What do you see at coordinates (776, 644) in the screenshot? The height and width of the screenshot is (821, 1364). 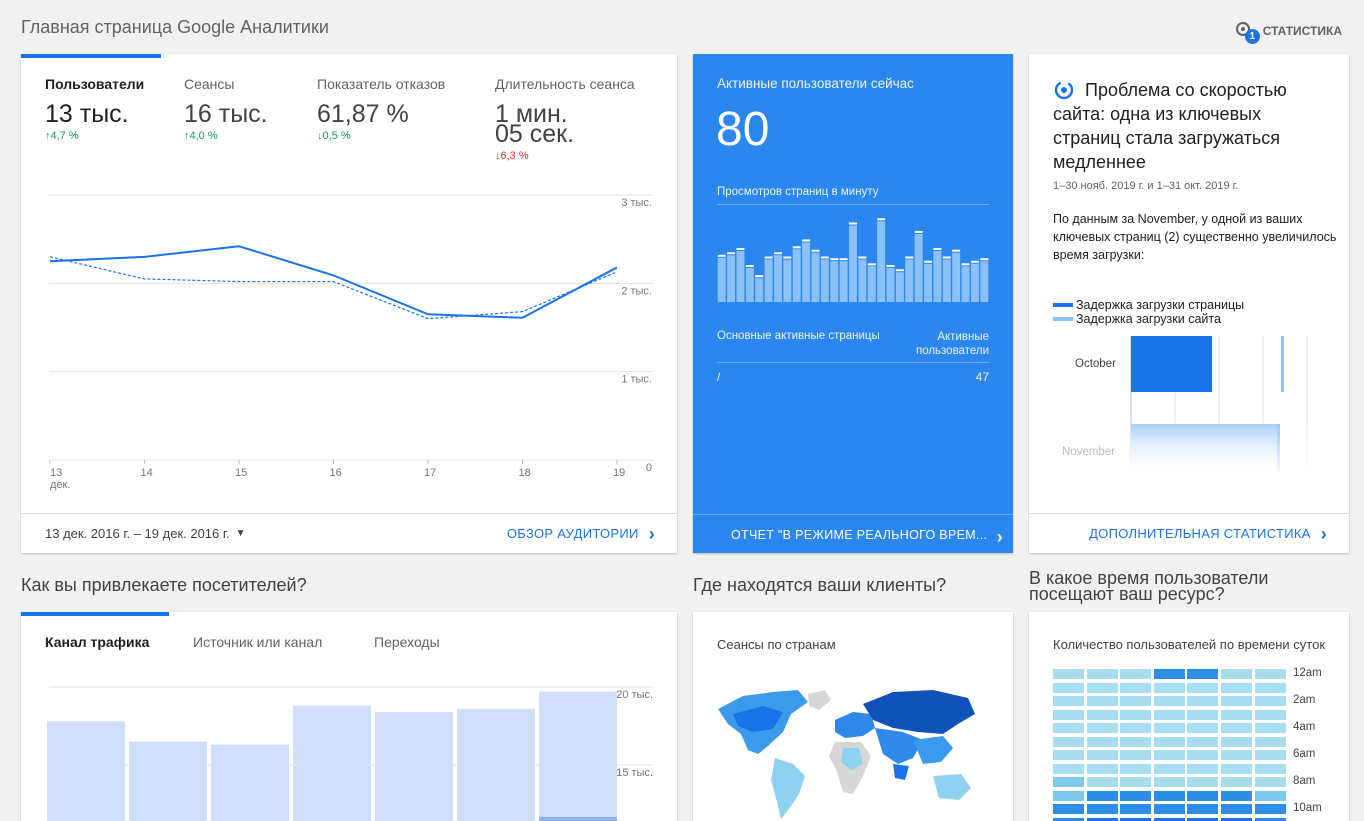 I see `sessions-by-country-label: Сеансы по странам` at bounding box center [776, 644].